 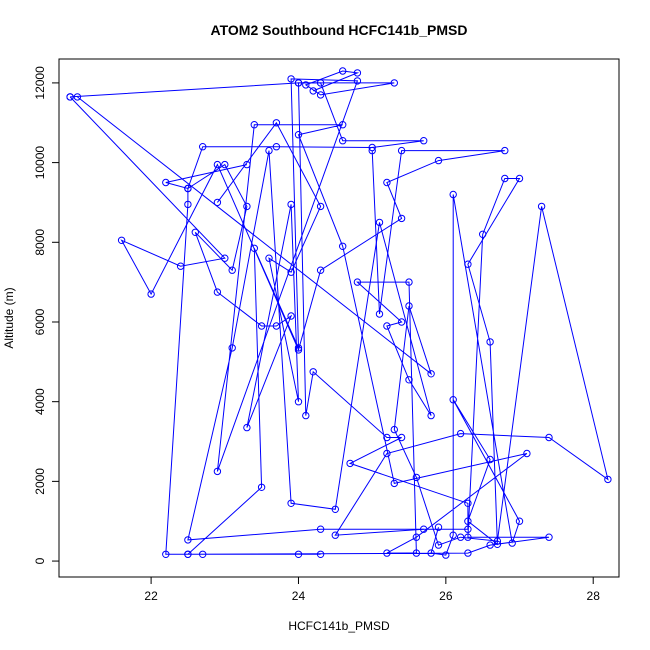 I want to click on series-line, so click(x=232, y=84).